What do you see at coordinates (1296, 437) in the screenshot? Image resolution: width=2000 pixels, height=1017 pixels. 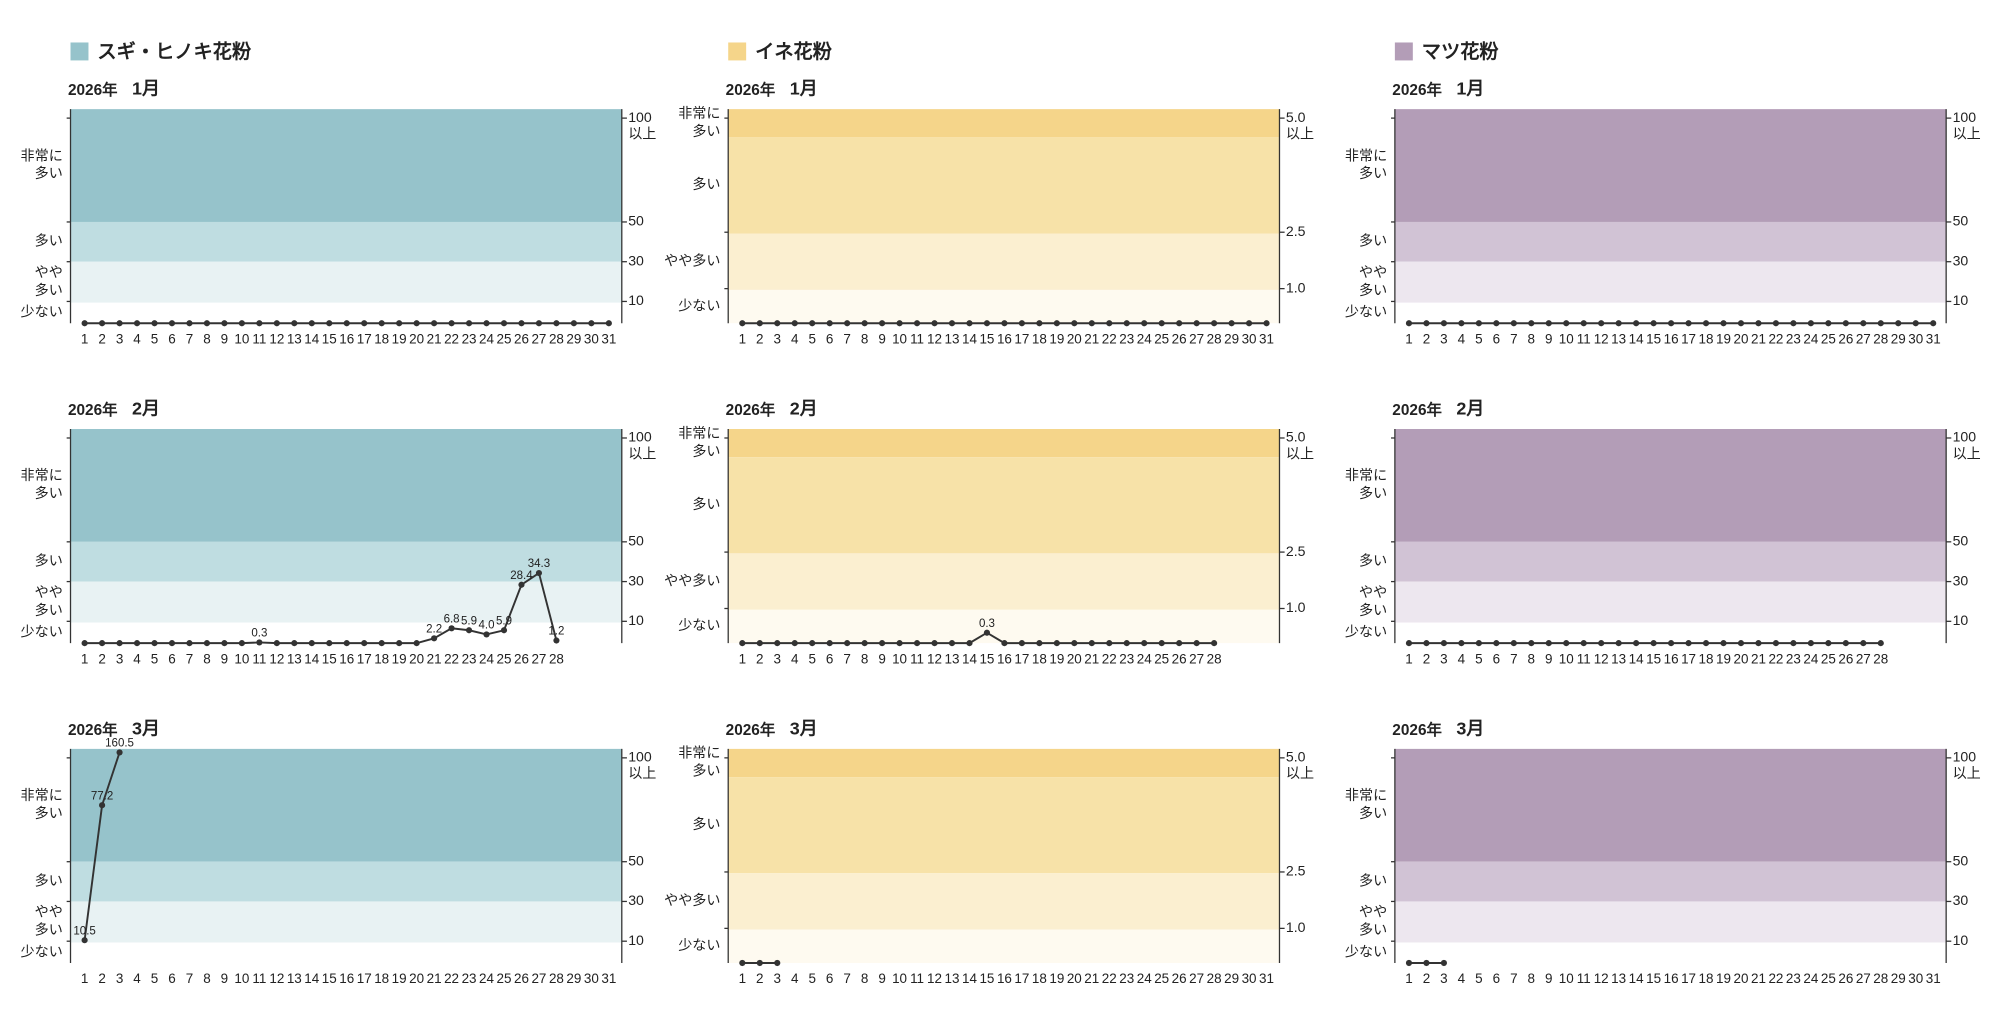 I see `y-tick-label: 5.0` at bounding box center [1296, 437].